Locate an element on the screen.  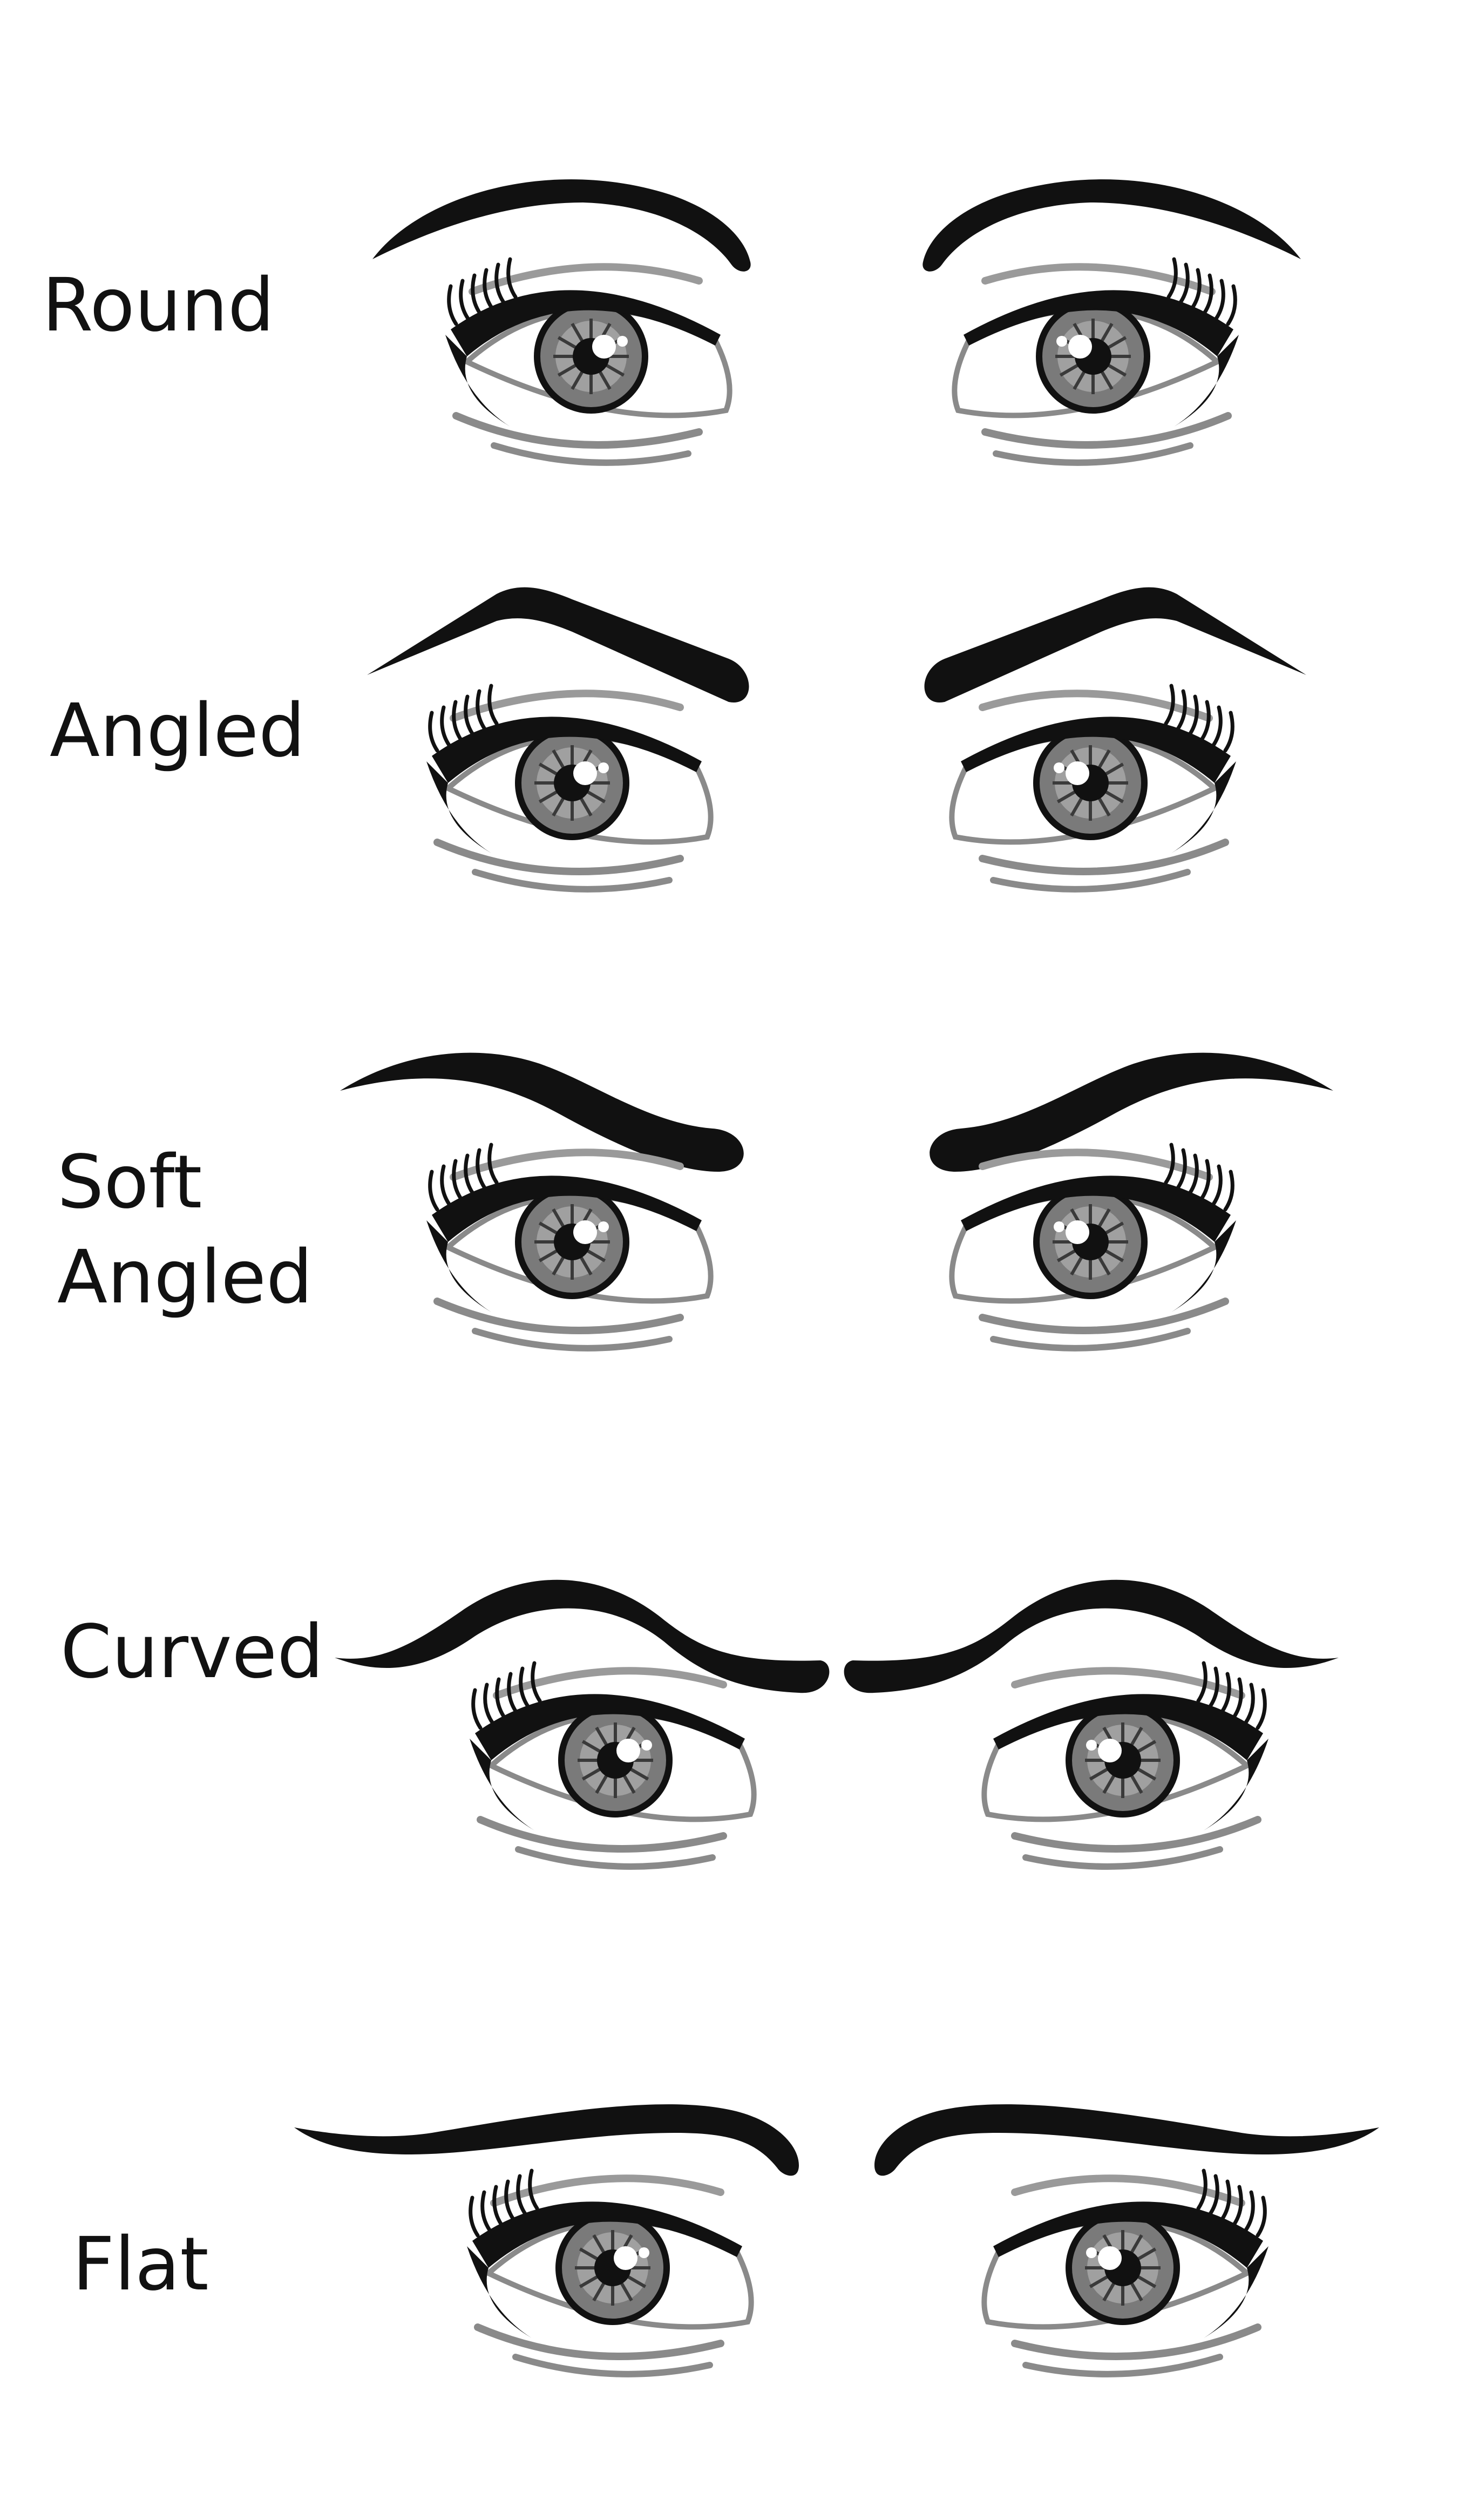
right-eyebrow-round-icon is located at coordinates (1111, 225).